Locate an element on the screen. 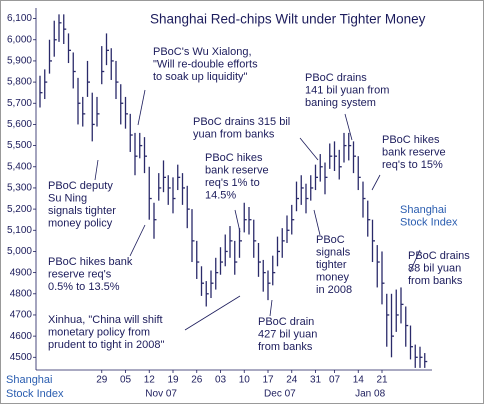  annotation: PBoC's Wu Xialong, is located at coordinates (202, 52).